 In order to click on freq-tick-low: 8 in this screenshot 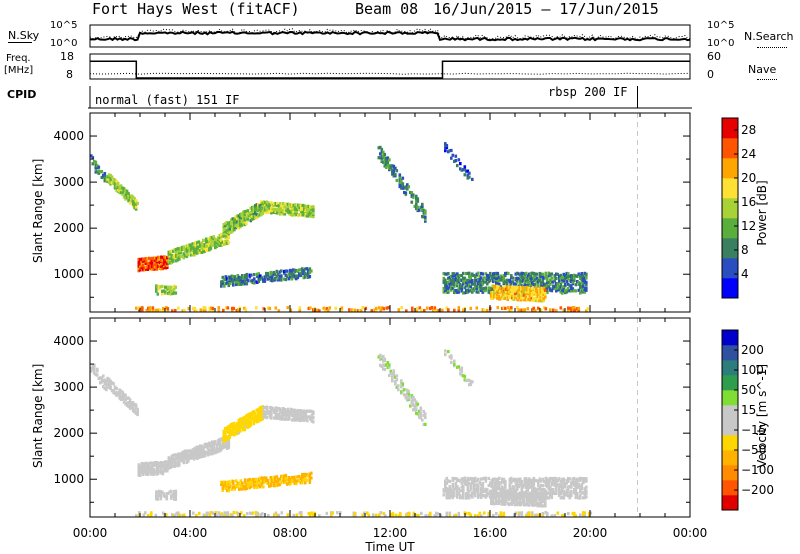, I will do `click(69, 74)`.